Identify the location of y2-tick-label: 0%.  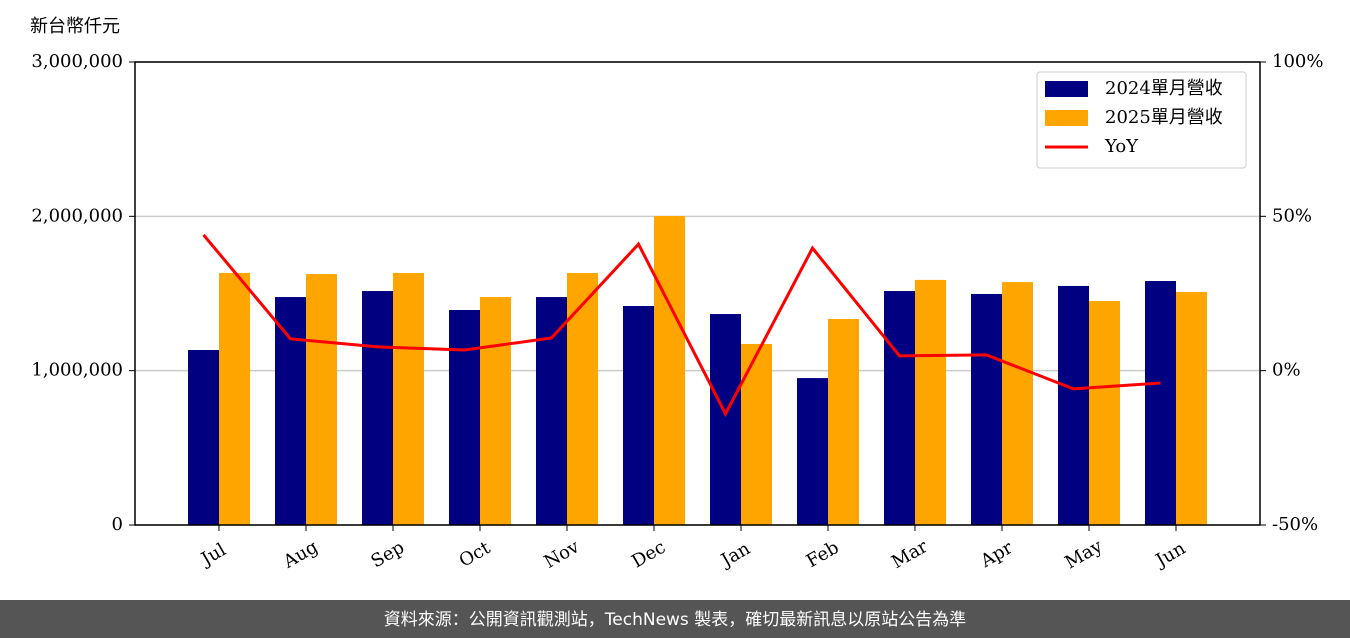
(1286, 370).